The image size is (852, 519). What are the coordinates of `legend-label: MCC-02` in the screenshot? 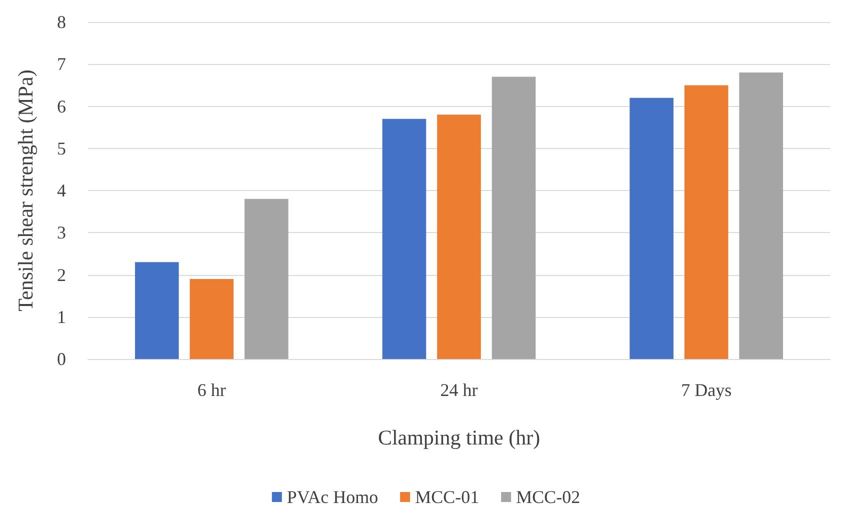 It's located at (548, 497).